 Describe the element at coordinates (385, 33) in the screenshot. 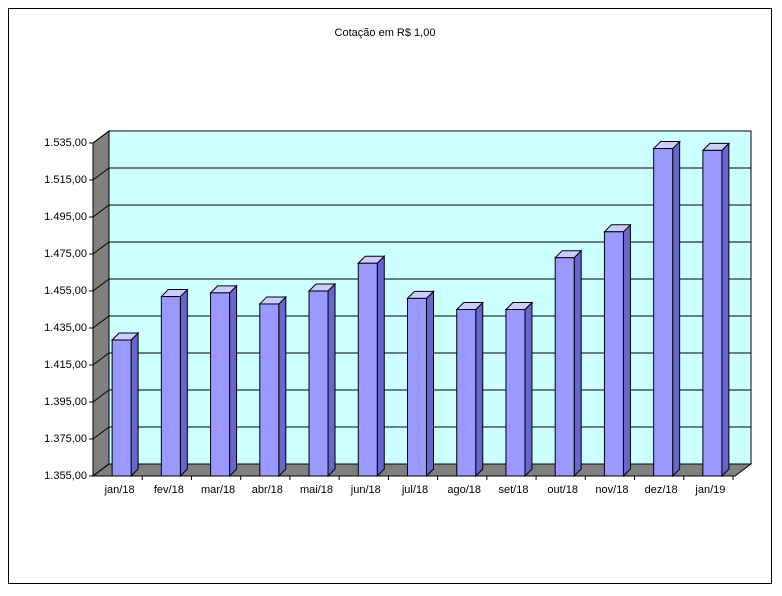

I see `chart-title: Cotação em R$ 1,00` at that location.